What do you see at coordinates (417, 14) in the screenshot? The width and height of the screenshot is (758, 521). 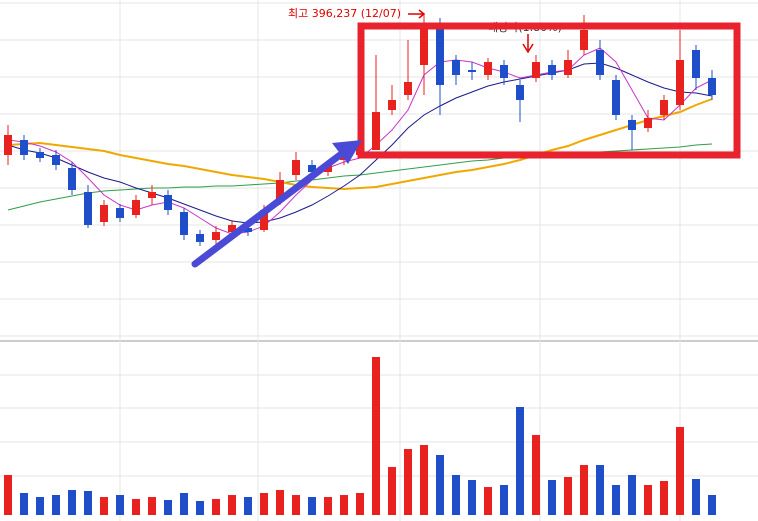 I see `high-arrow` at bounding box center [417, 14].